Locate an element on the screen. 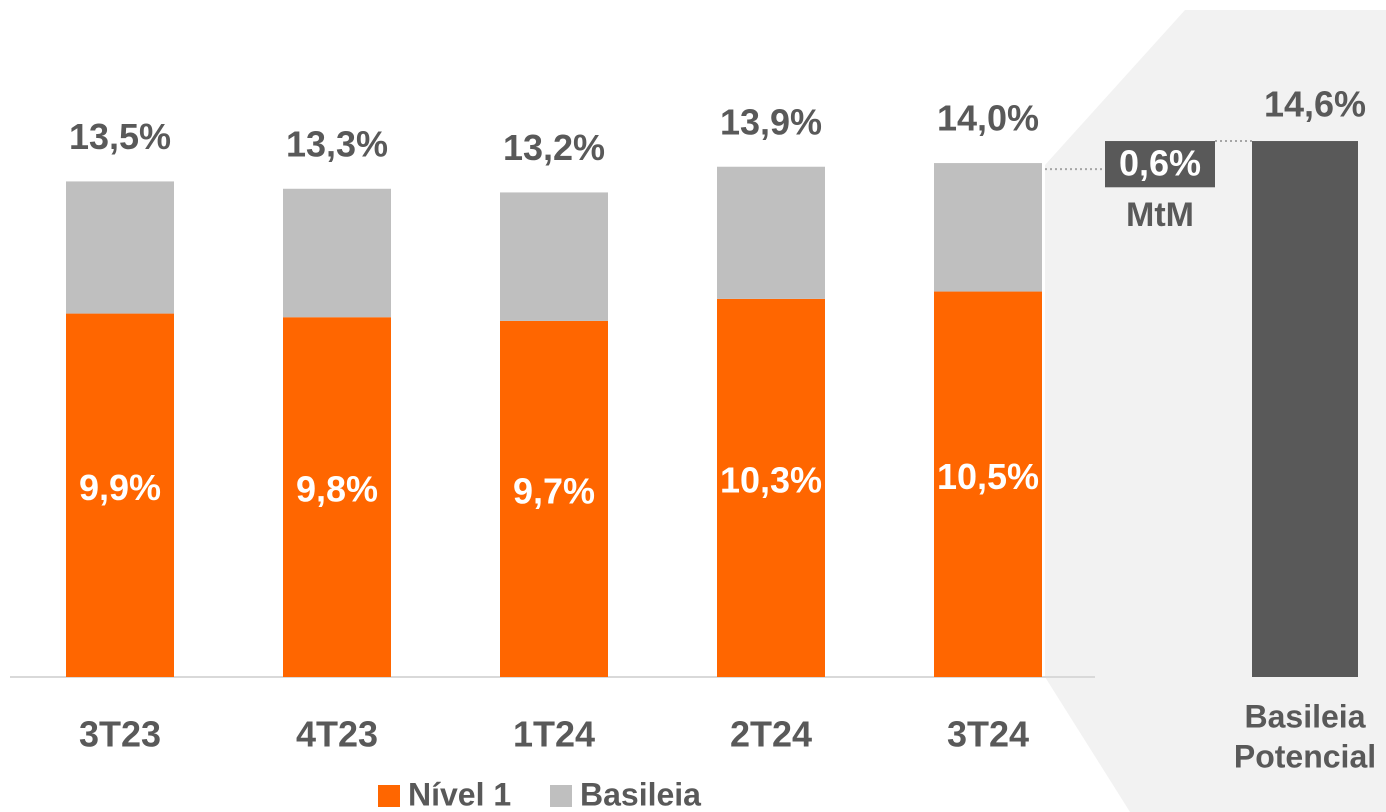  potential-bar is located at coordinates (1305, 409).